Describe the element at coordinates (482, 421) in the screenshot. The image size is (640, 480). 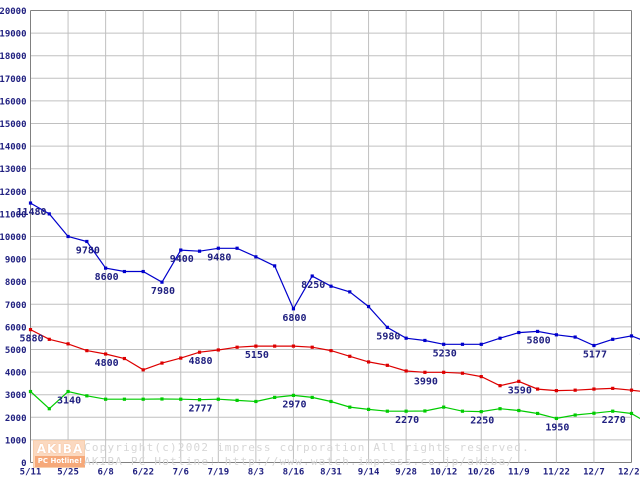
I see `data-point-label: 2250` at that location.